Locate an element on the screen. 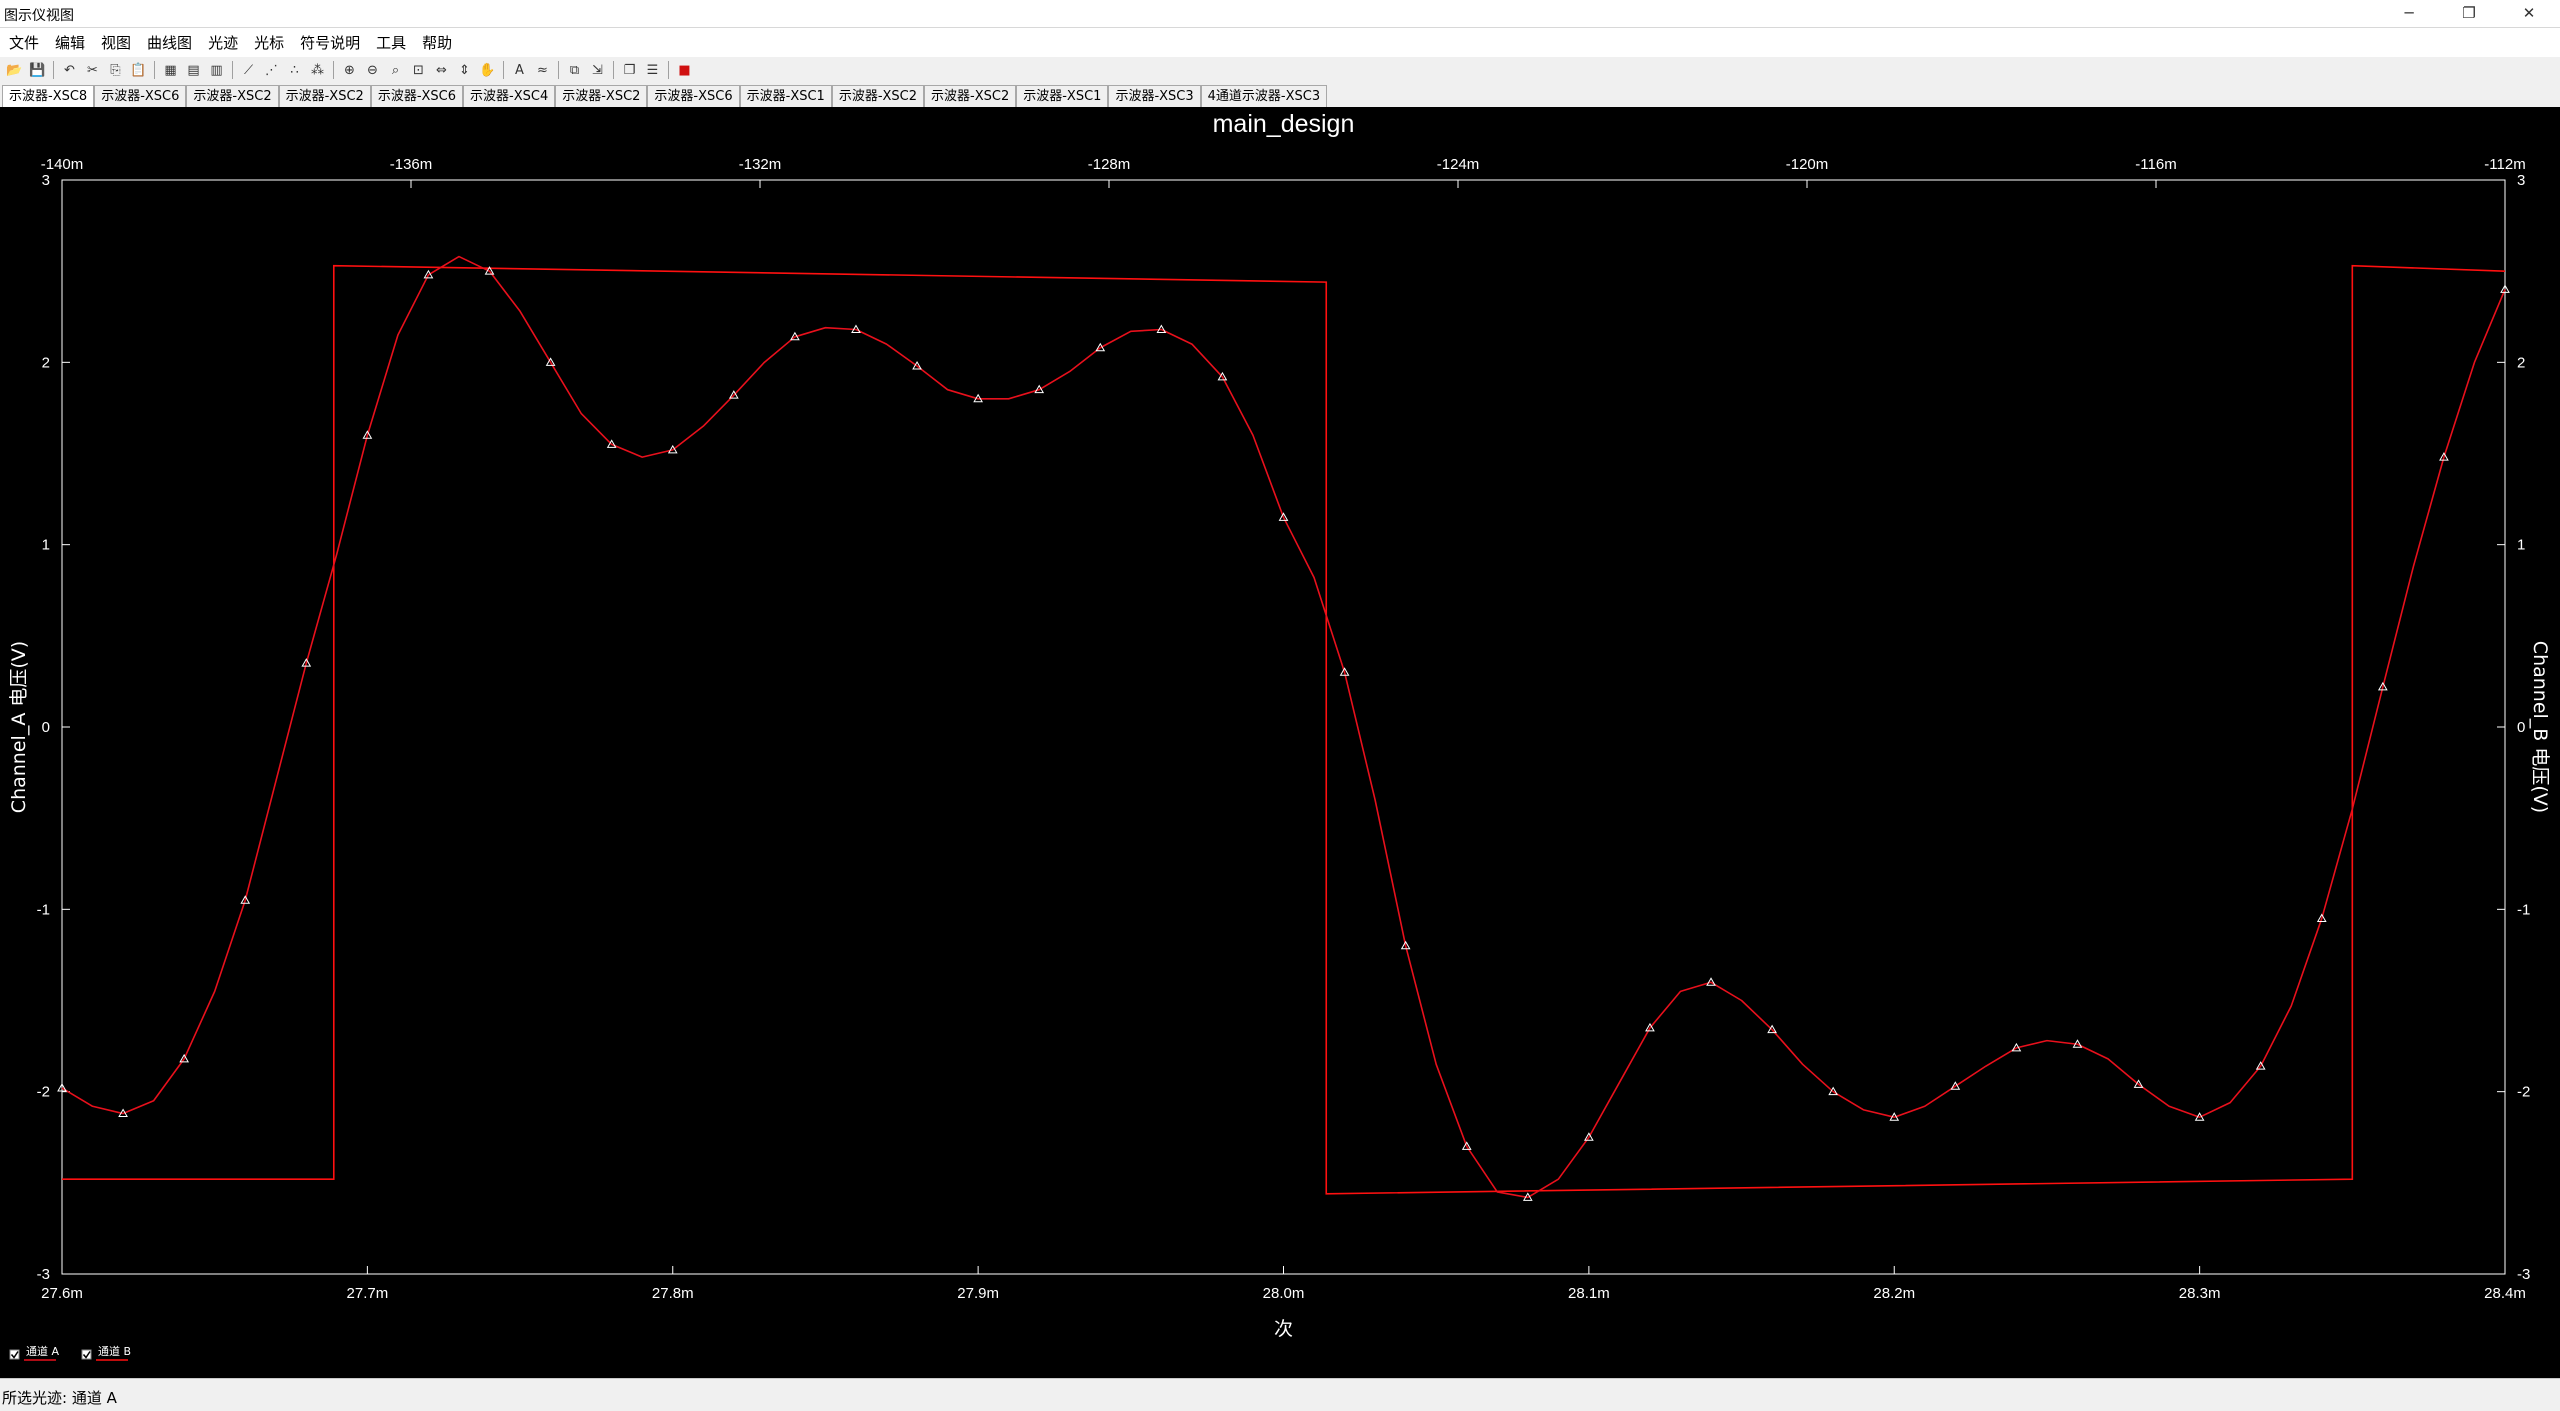  minimize-button: ─ is located at coordinates (2409, 13).